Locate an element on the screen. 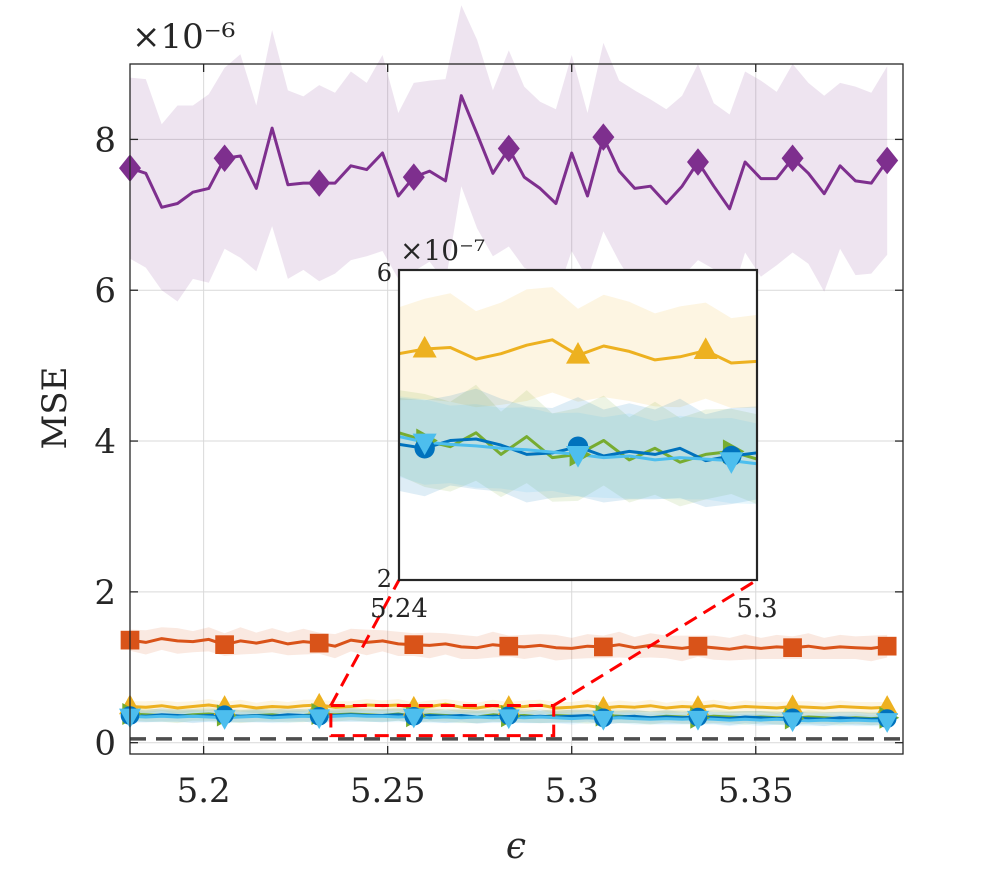 Image resolution: width=997 pixels, height=872 pixels. x-axis-label: ϵ is located at coordinates (516, 846).